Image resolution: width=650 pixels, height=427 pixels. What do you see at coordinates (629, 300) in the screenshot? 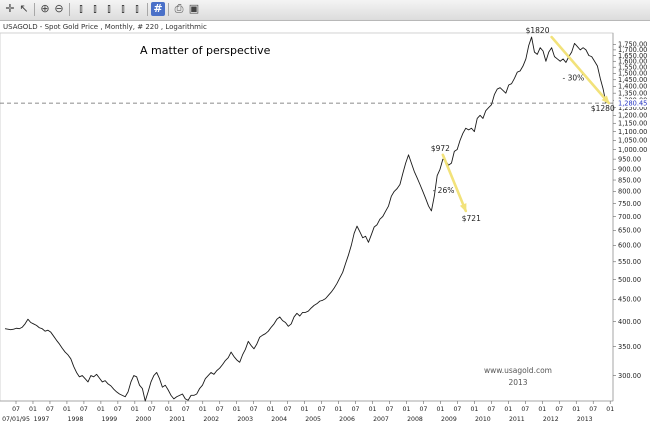
I see `y-tick-label: 450.00` at bounding box center [629, 300].